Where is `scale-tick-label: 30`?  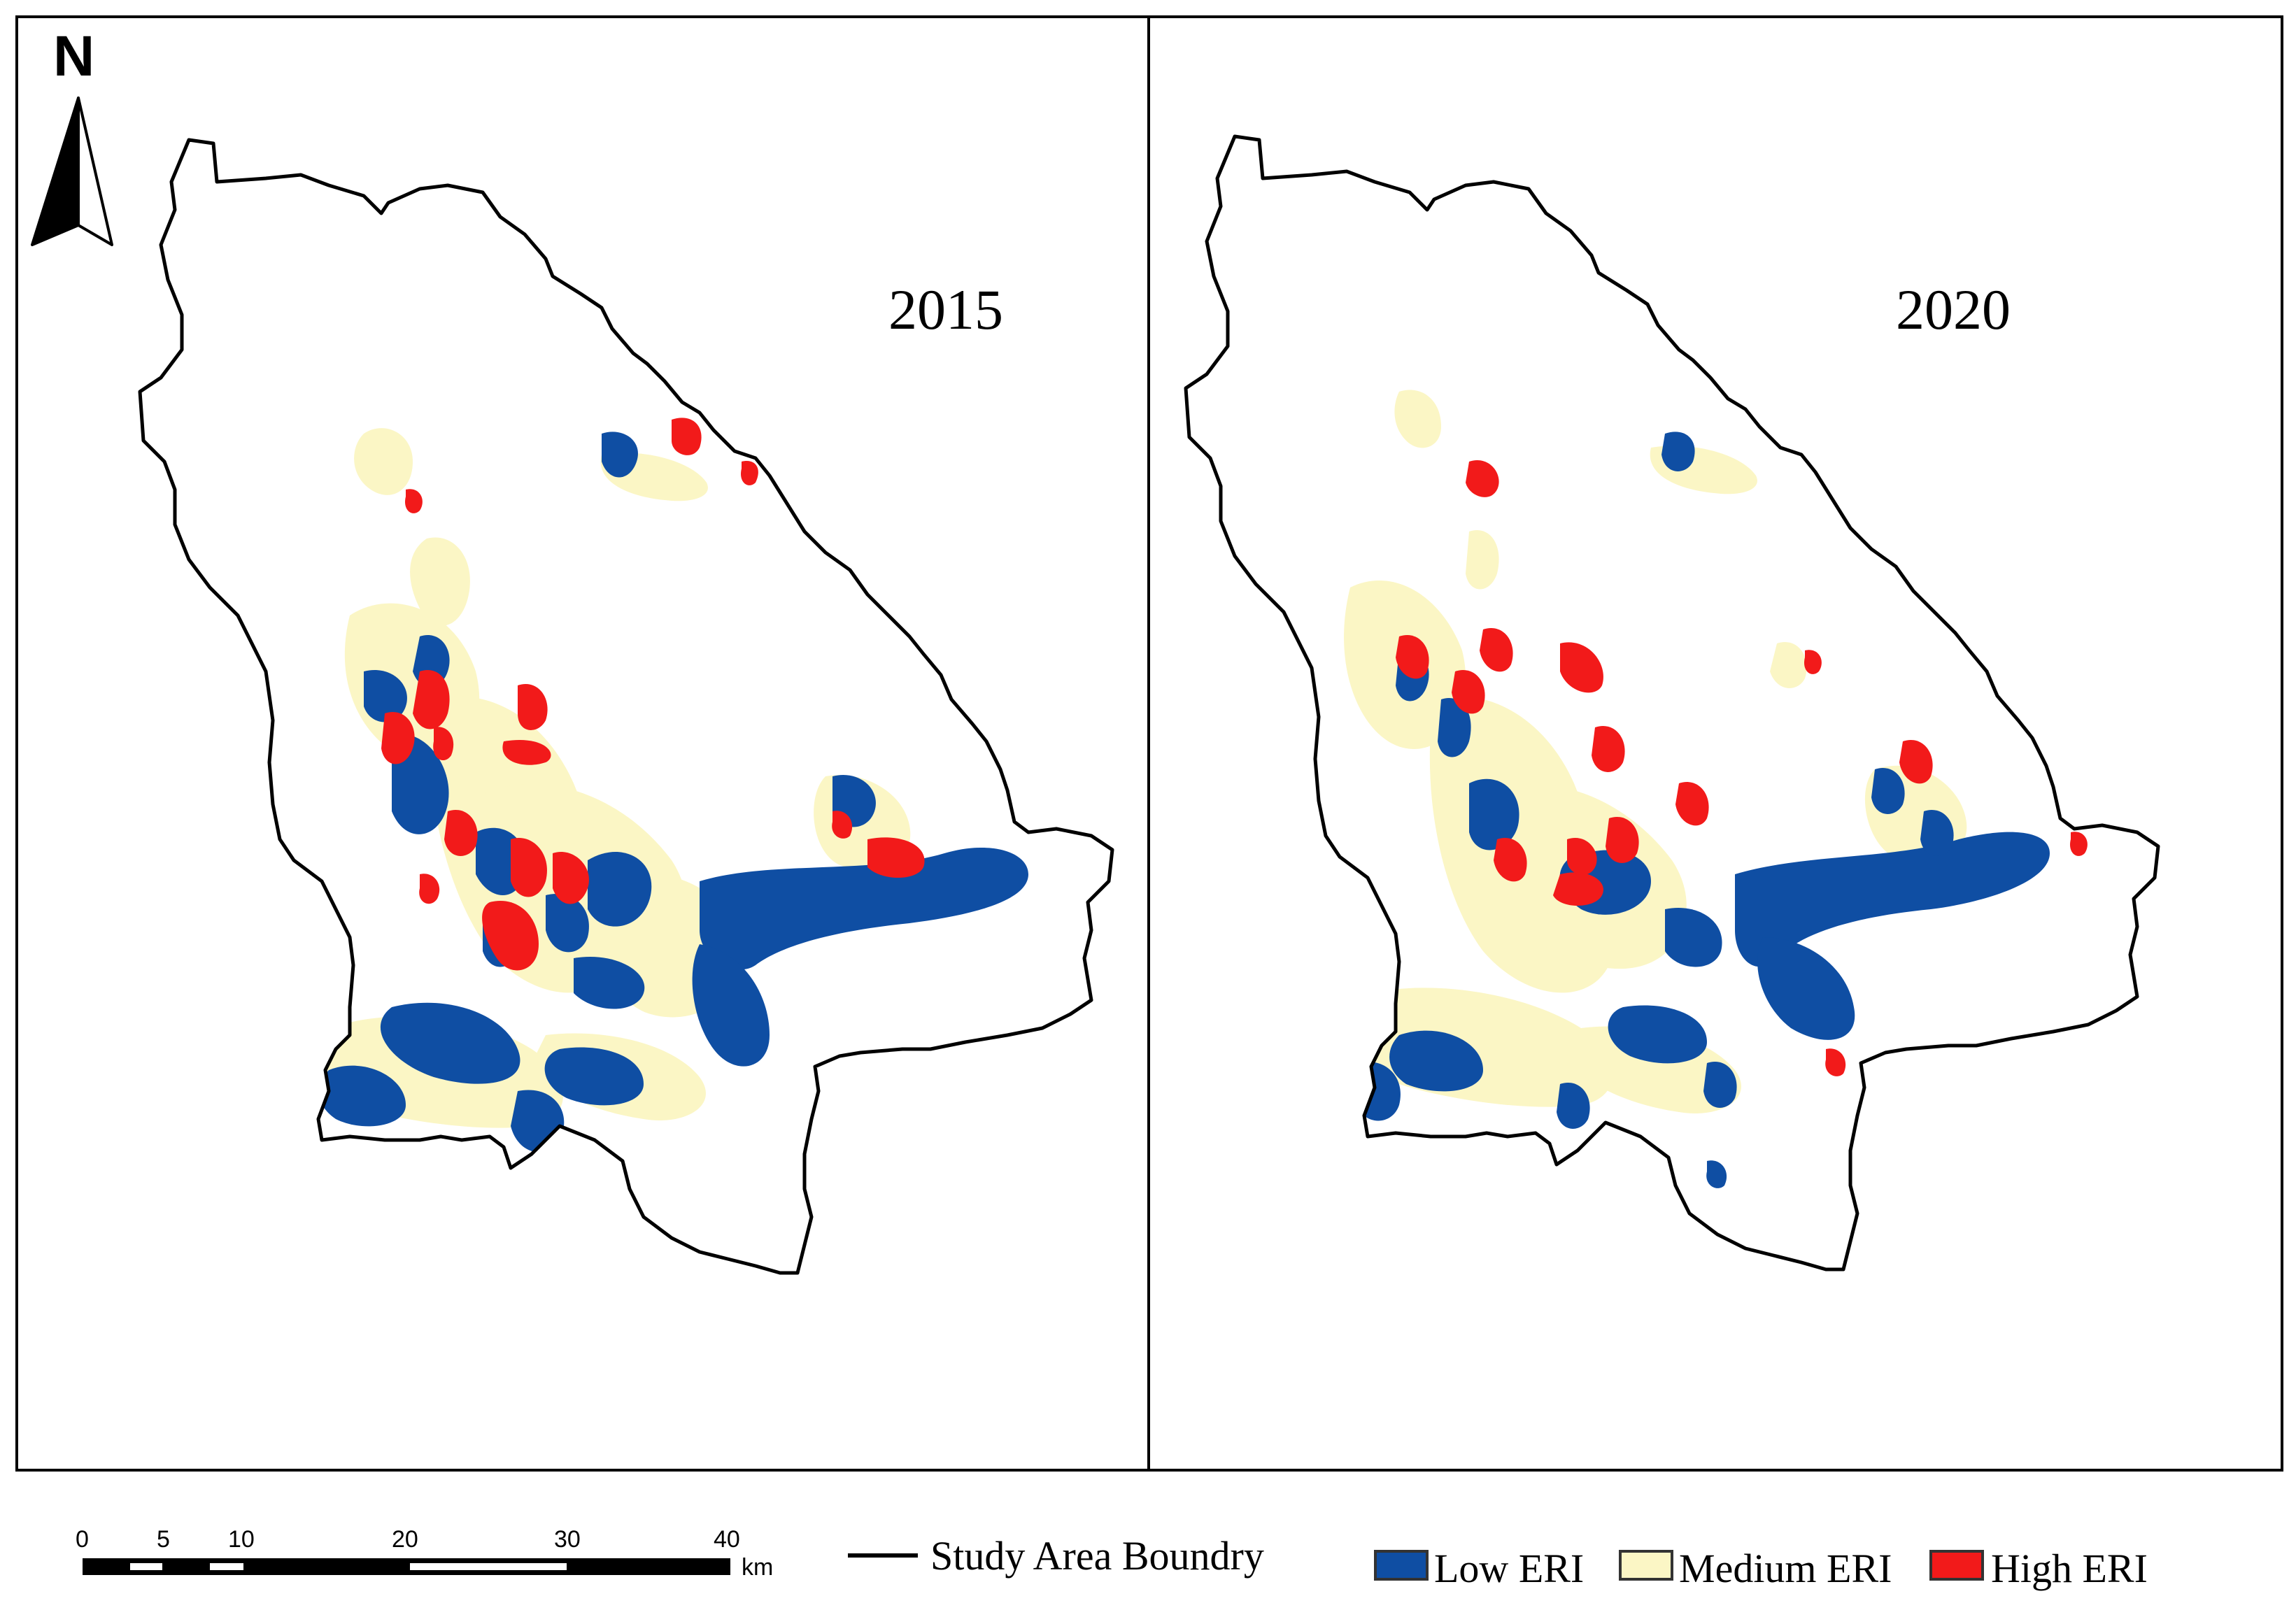
scale-tick-label: 30 is located at coordinates (567, 1540).